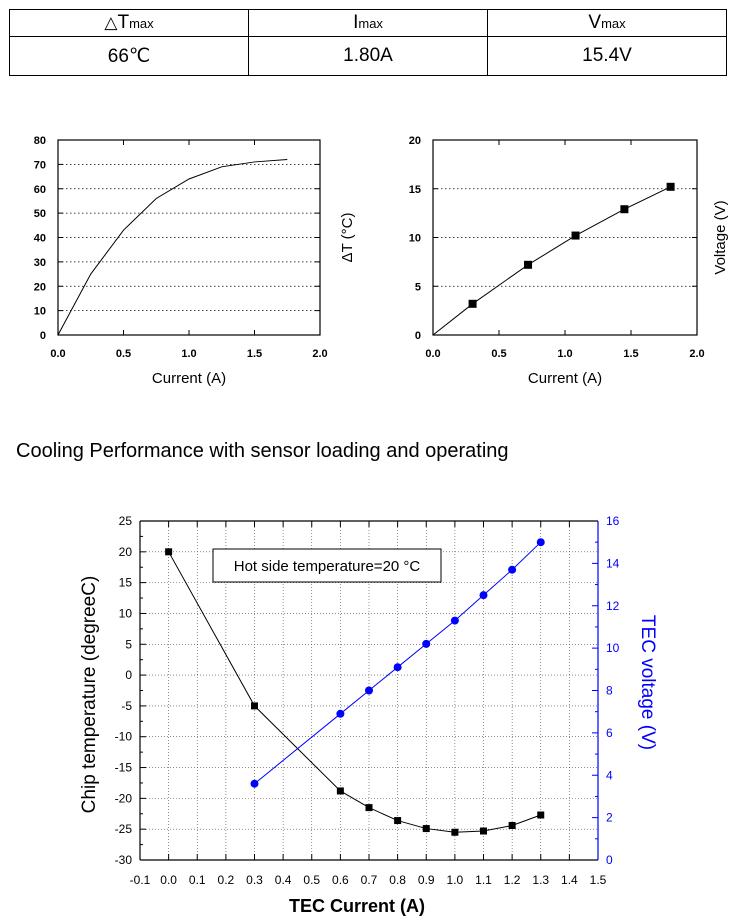 Image resolution: width=743 pixels, height=924 pixels. Describe the element at coordinates (129, 56) in the screenshot. I see `value-delta-t-max: 66℃` at that location.